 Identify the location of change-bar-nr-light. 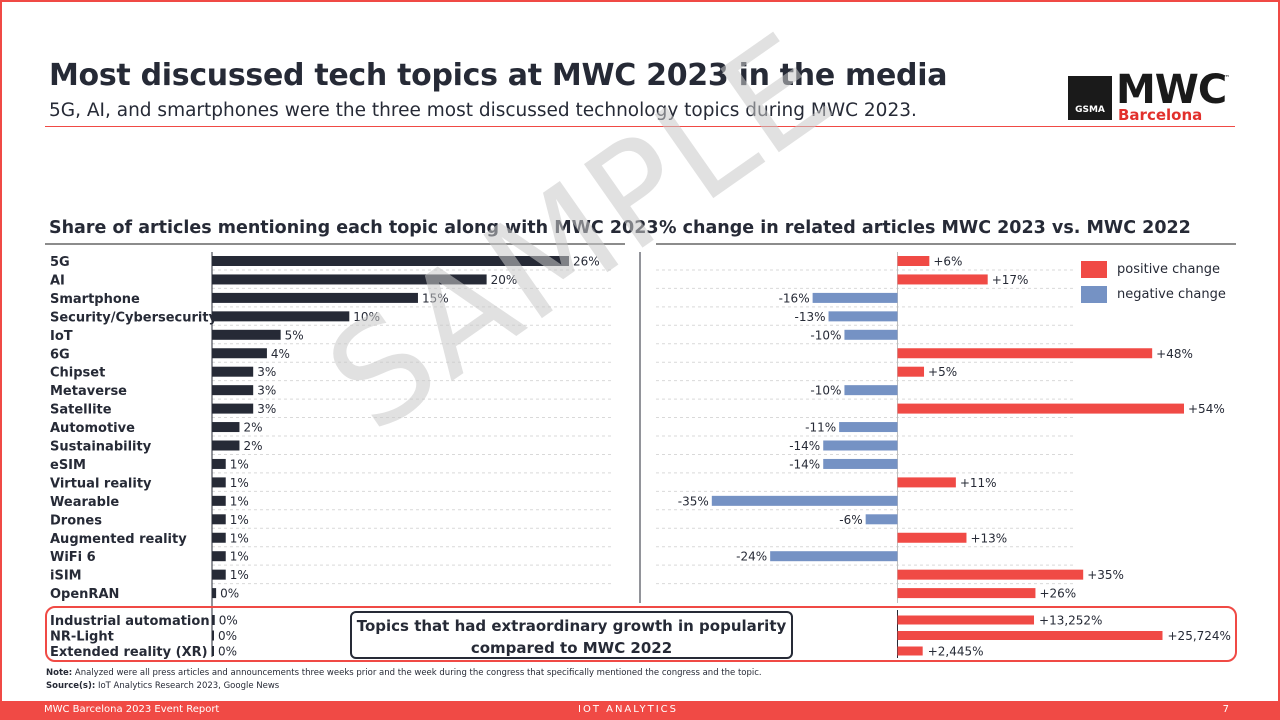
(1030, 635).